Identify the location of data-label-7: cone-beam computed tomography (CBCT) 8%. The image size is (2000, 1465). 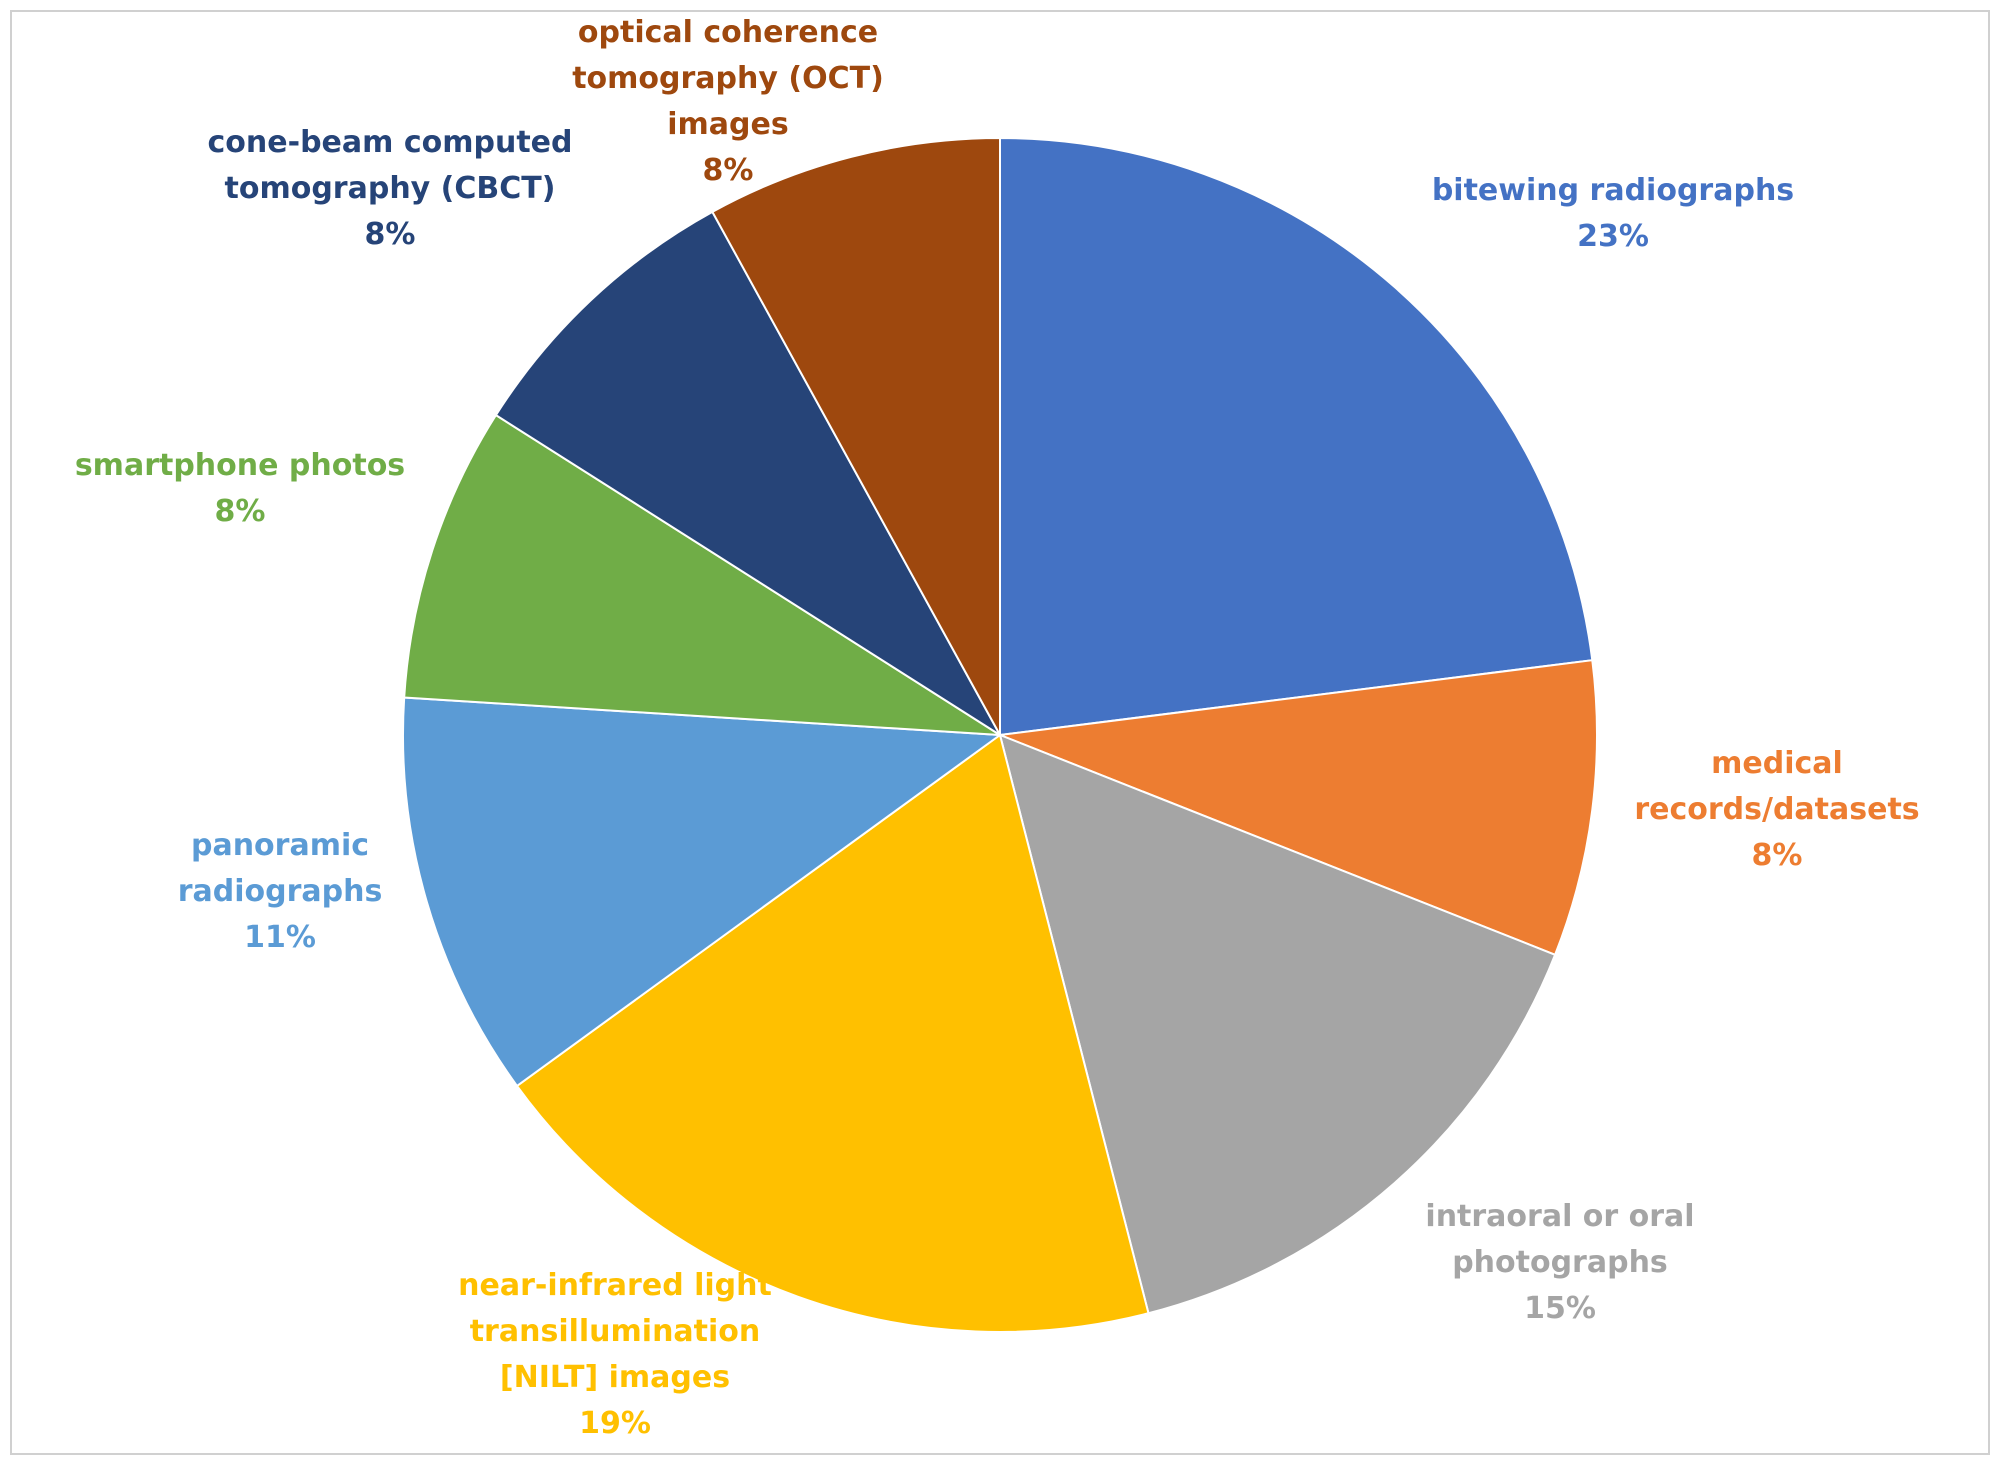
(390, 188).